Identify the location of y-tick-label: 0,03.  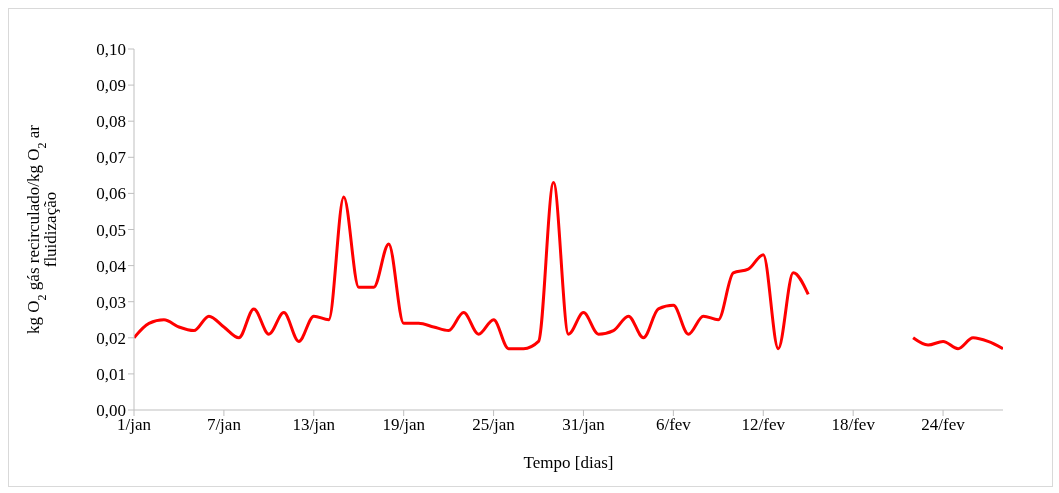
(111, 302).